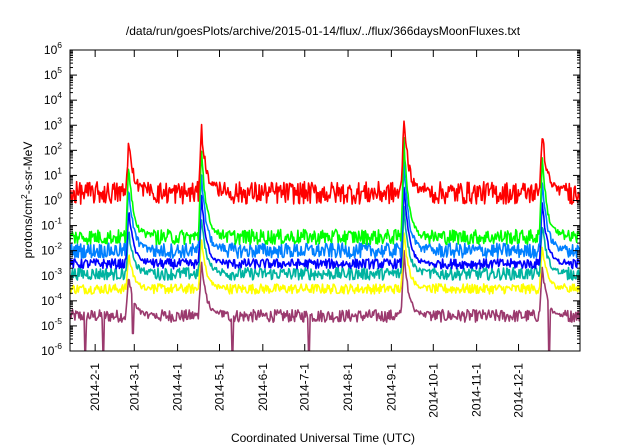 The width and height of the screenshot is (640, 448). I want to click on y-tick-label: 10⁻⁵, so click(51, 324).